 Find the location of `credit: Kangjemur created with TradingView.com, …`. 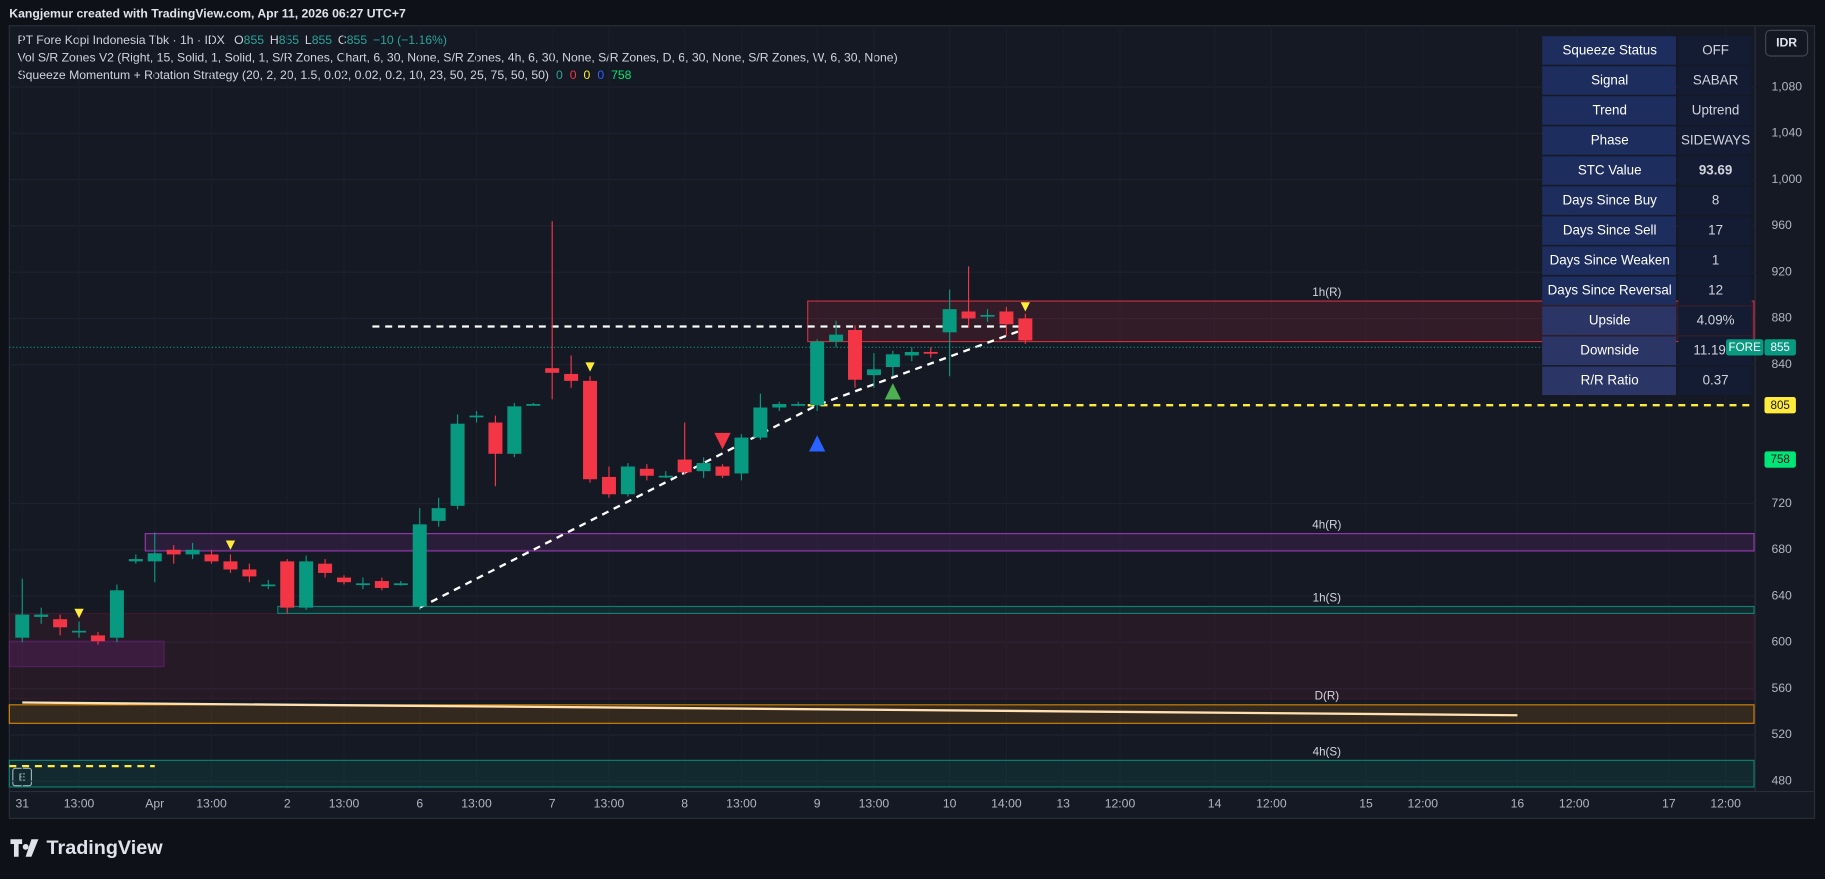

credit: Kangjemur created with TradingView.com, … is located at coordinates (207, 13).